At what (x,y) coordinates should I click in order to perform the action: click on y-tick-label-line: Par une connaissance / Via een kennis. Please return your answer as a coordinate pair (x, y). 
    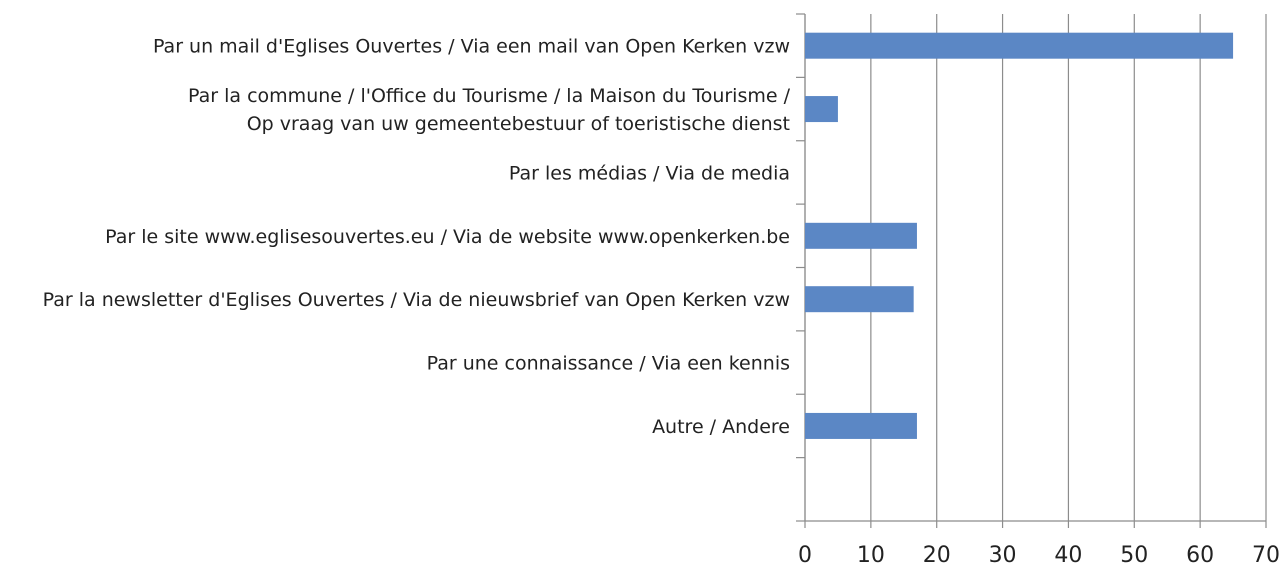
    Looking at the image, I should click on (608, 364).